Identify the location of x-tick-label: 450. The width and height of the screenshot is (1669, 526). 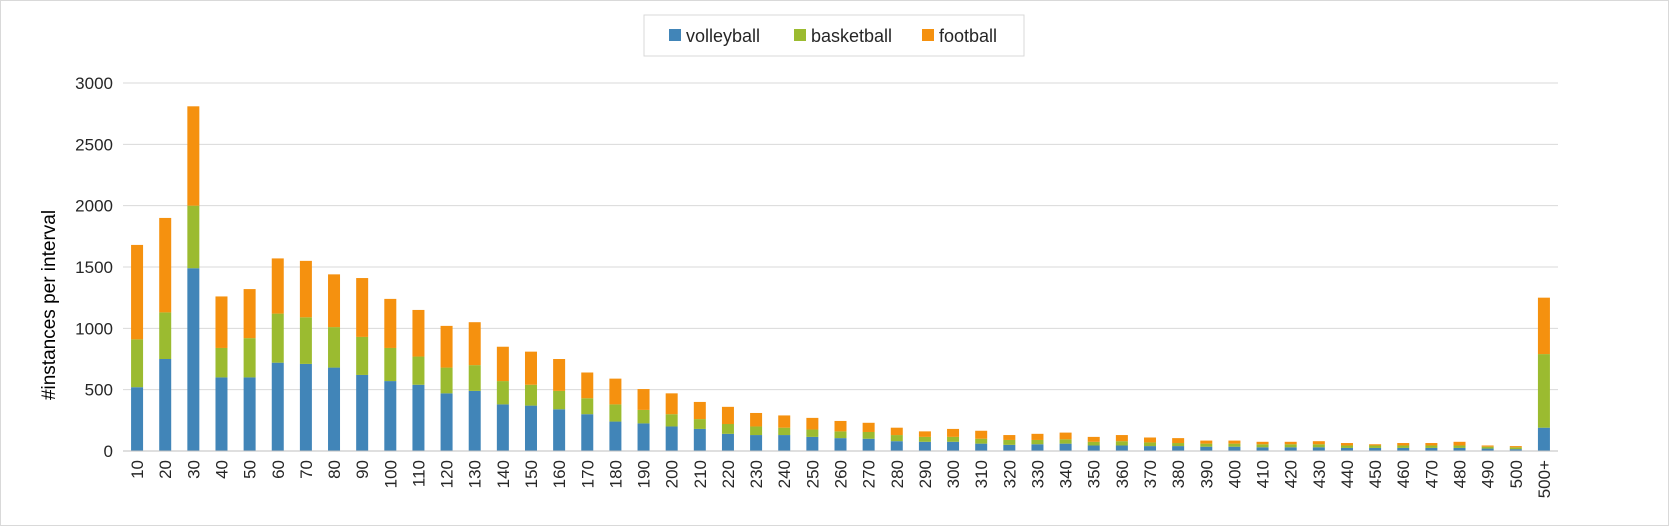
(1375, 474).